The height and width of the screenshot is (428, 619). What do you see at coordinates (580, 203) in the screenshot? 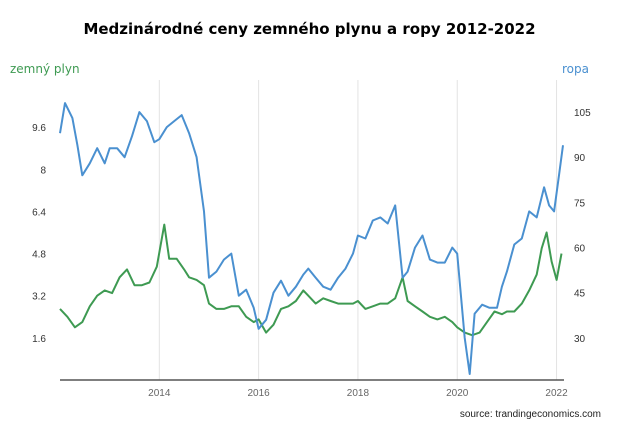
I see `right-tick-label: 75` at bounding box center [580, 203].